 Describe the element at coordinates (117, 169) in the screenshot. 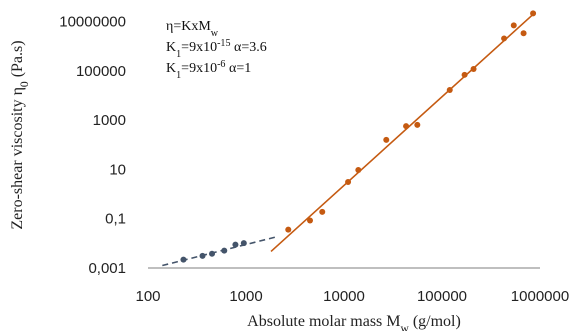

I see `y-tick-label: 10` at that location.